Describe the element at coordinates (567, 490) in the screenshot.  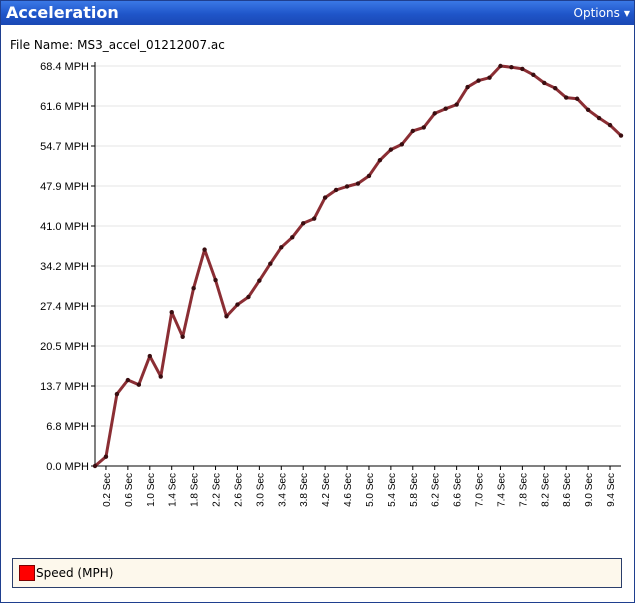
I see `x-tick-label: 8.6 Sec` at that location.